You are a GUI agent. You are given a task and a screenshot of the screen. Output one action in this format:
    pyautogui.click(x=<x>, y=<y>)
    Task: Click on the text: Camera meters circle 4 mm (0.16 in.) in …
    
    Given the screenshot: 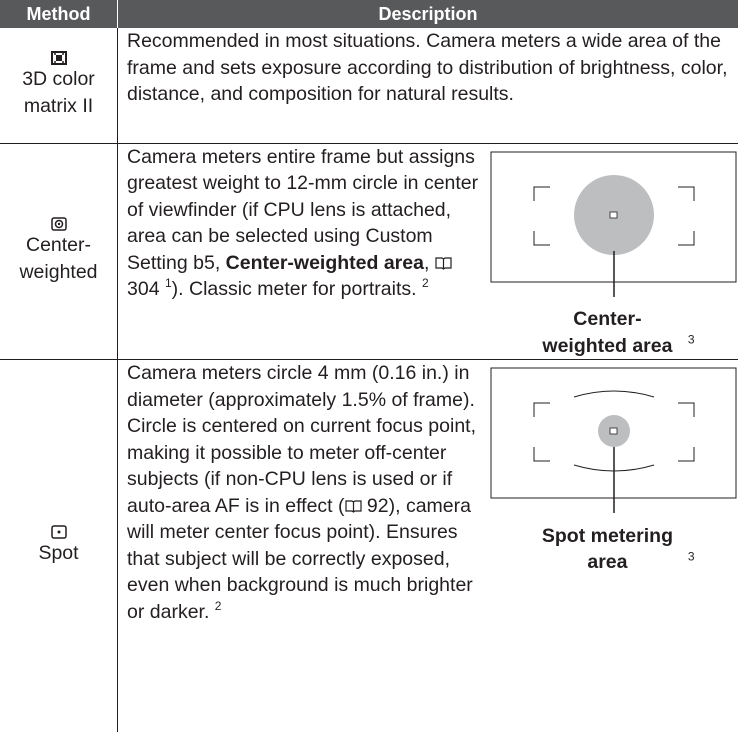 What is the action you would take?
    pyautogui.click(x=301, y=439)
    